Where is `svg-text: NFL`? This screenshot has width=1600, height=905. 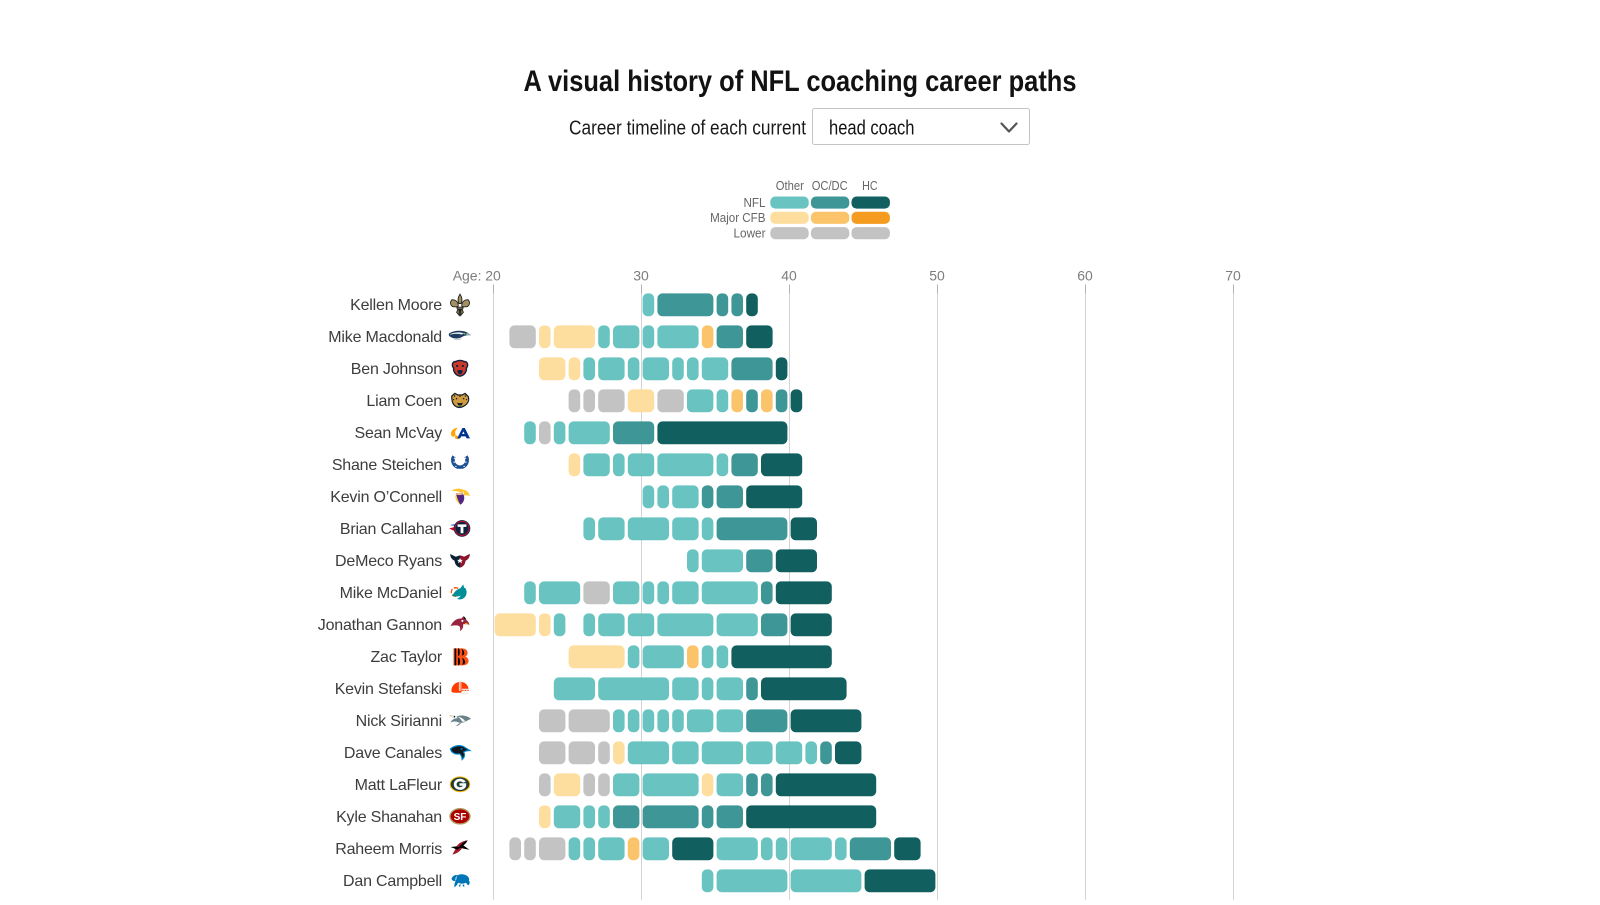
svg-text: NFL is located at coordinates (755, 203).